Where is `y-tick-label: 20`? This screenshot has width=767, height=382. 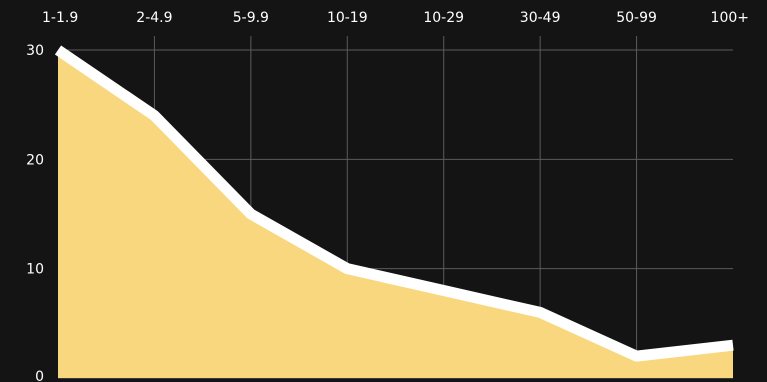
y-tick-label: 20 is located at coordinates (35, 160).